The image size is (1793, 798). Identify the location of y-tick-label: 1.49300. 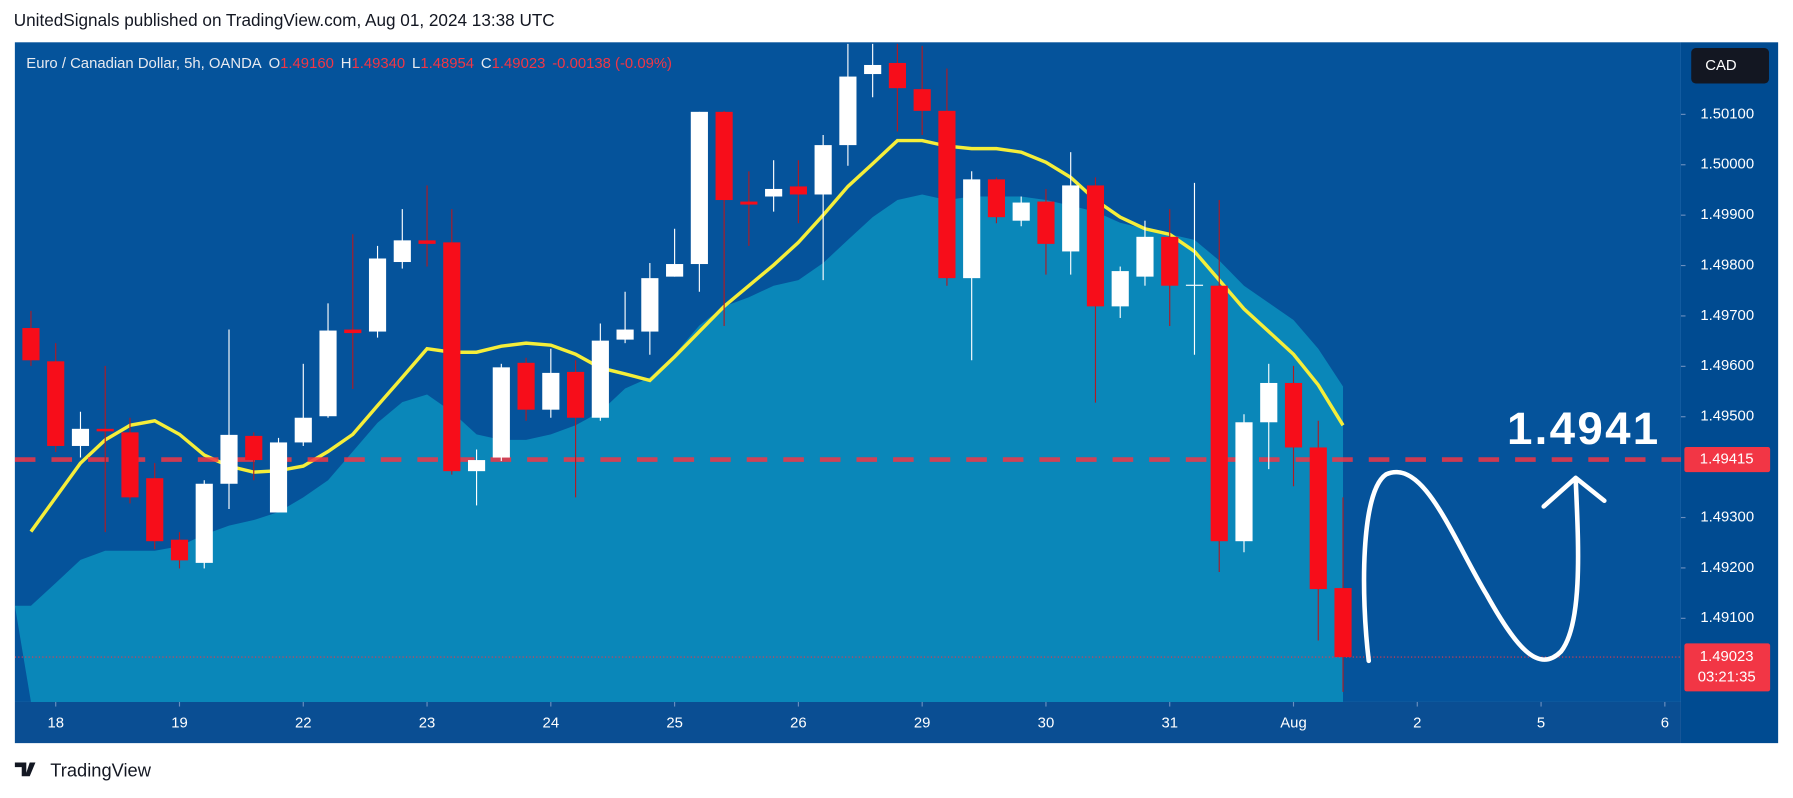
(1727, 517).